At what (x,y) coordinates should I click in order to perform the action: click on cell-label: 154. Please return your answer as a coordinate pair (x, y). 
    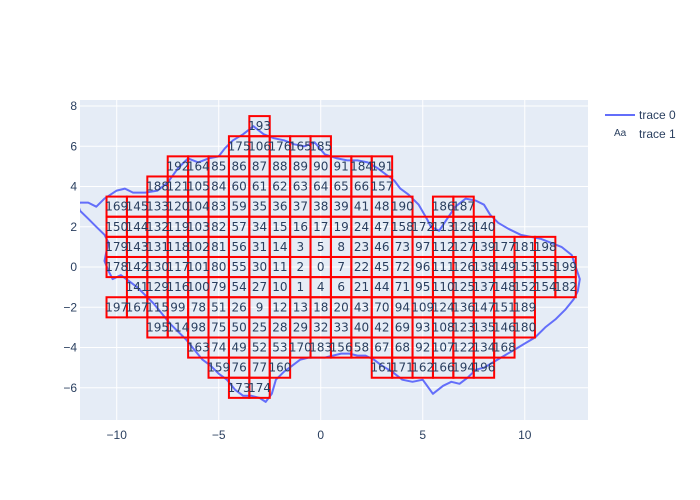
    Looking at the image, I should click on (545, 287).